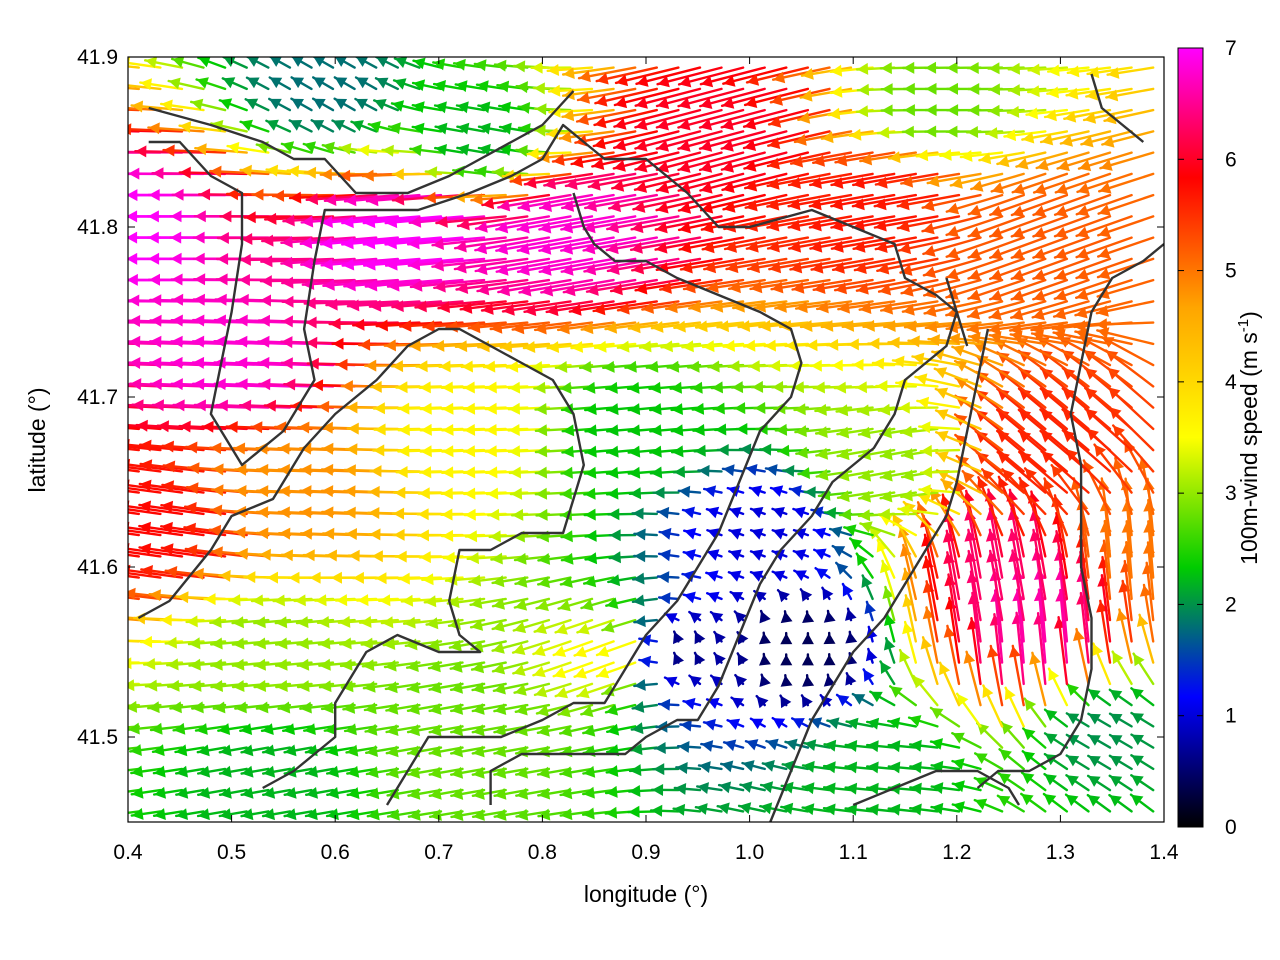  Describe the element at coordinates (646, 894) in the screenshot. I see `x-axis-label: longitude (°)` at that location.